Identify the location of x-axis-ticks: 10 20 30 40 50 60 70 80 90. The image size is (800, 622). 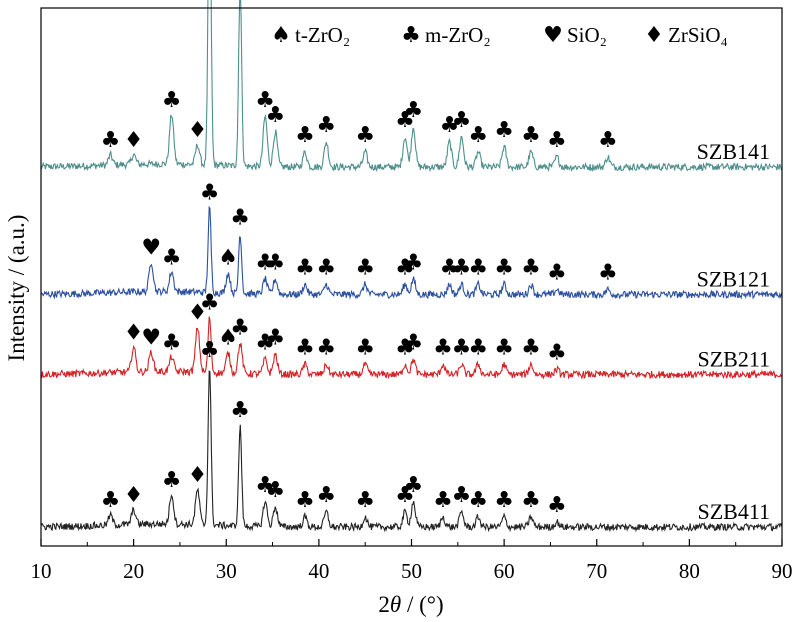
(412, 561).